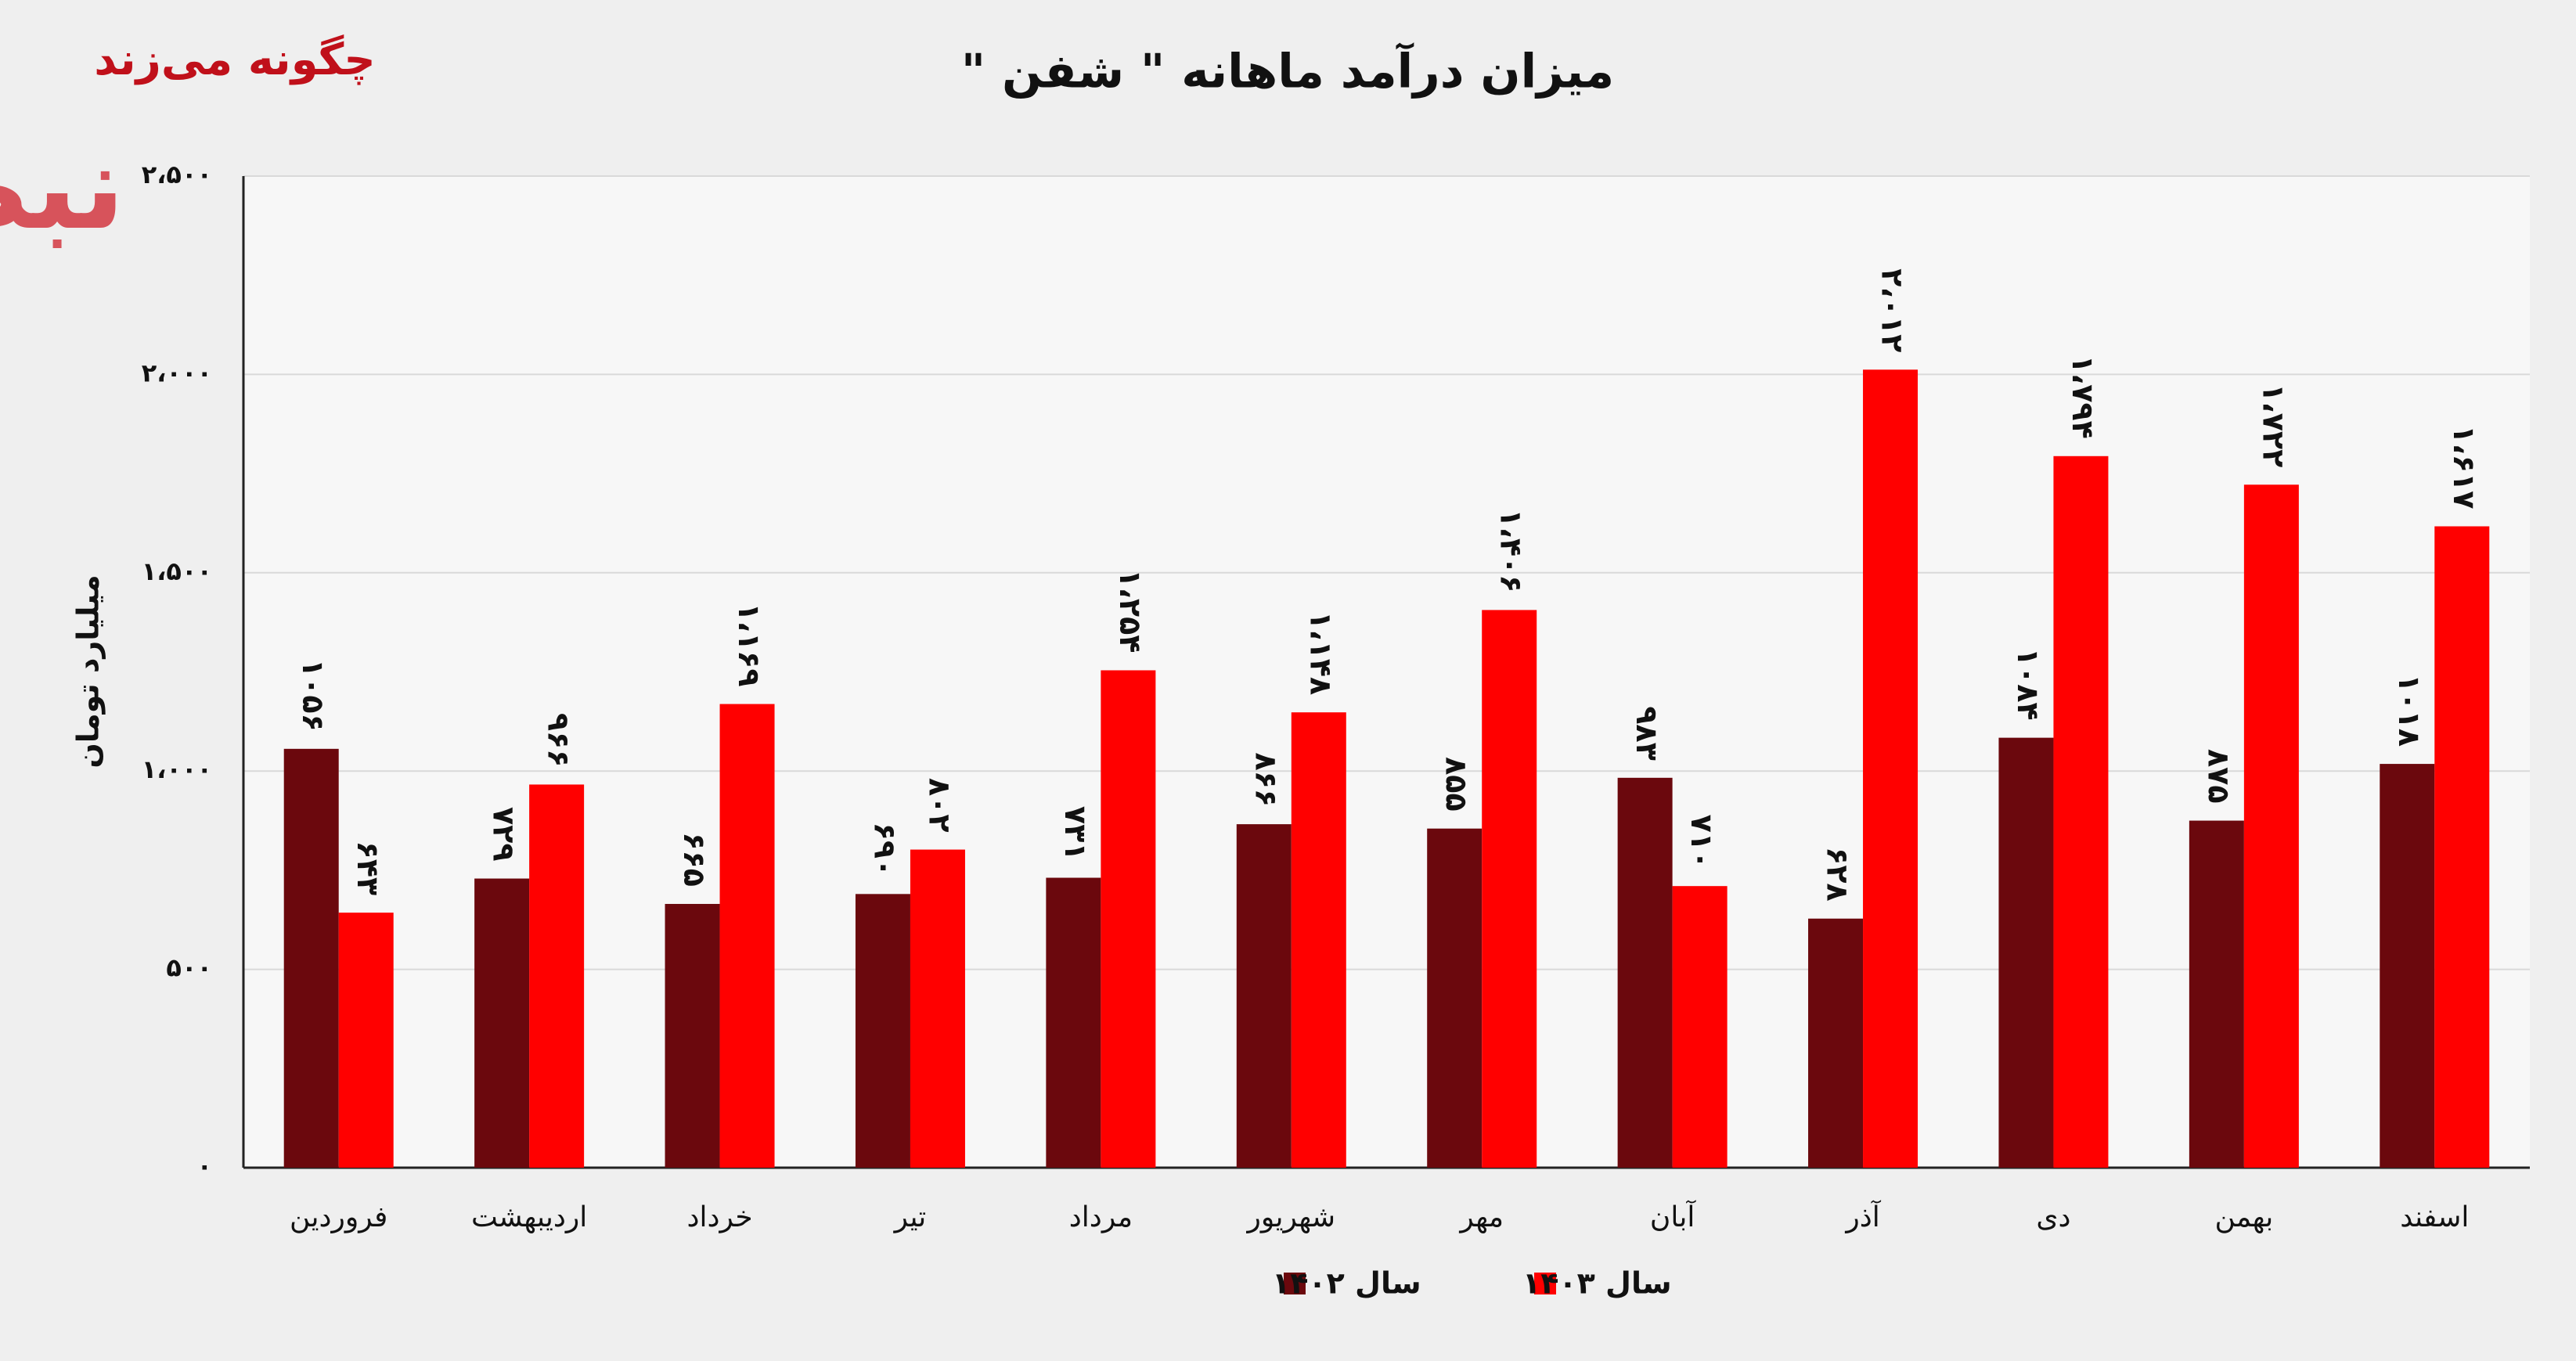 The image size is (2576, 1361). What do you see at coordinates (1290, 1217) in the screenshot?
I see `x-tick-label: شهریور` at bounding box center [1290, 1217].